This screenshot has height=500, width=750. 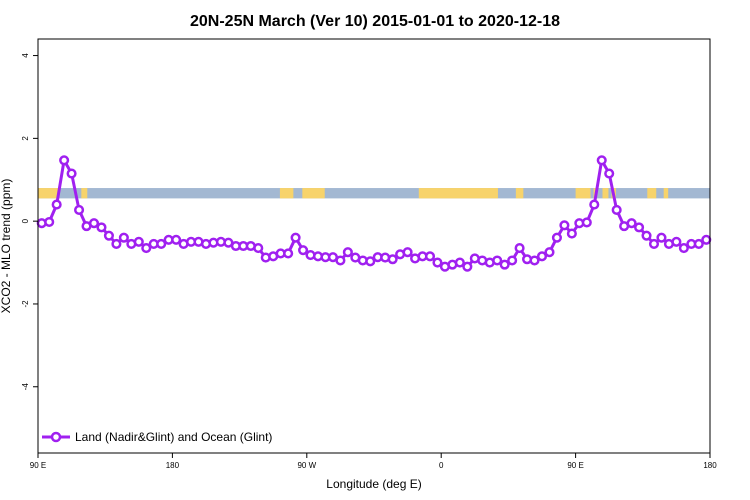 What do you see at coordinates (373, 461) in the screenshot?
I see `x-axis-ticks: 90 E 180 90 W 0 90 E 180` at bounding box center [373, 461].